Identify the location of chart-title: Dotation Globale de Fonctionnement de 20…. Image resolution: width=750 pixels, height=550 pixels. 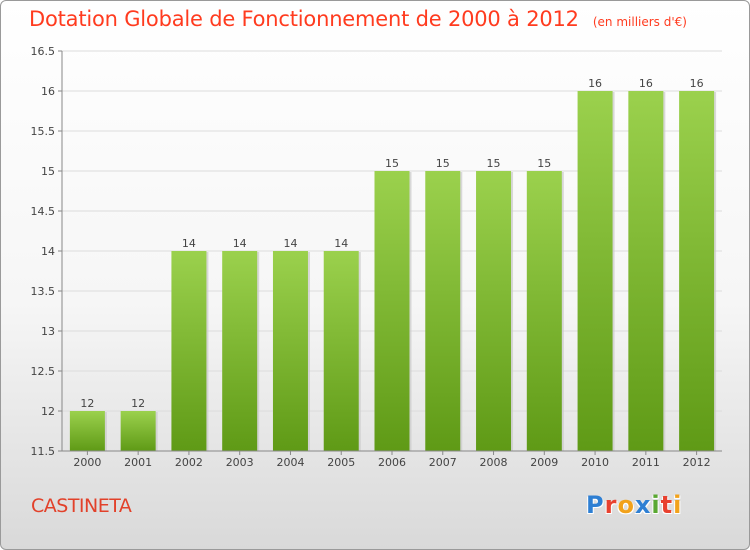
(304, 19).